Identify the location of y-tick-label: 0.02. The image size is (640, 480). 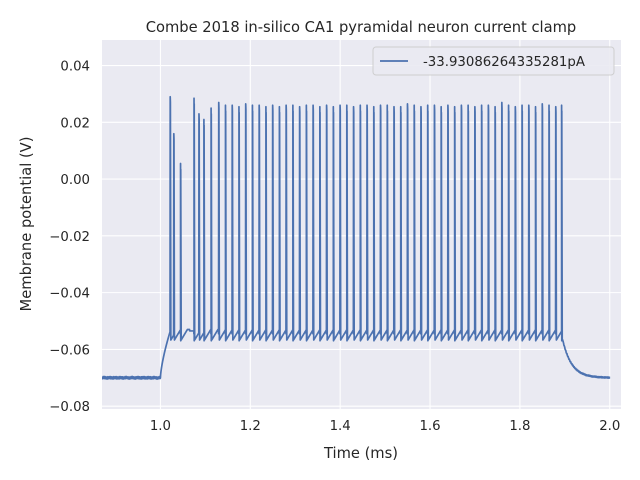
(75, 123).